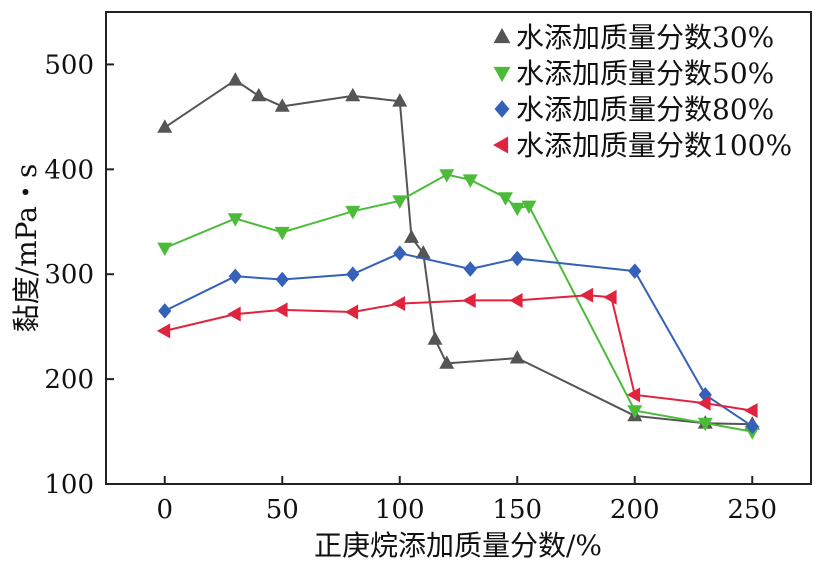 The height and width of the screenshot is (564, 823). What do you see at coordinates (635, 510) in the screenshot?
I see `x-tick-label-200: 200` at bounding box center [635, 510].